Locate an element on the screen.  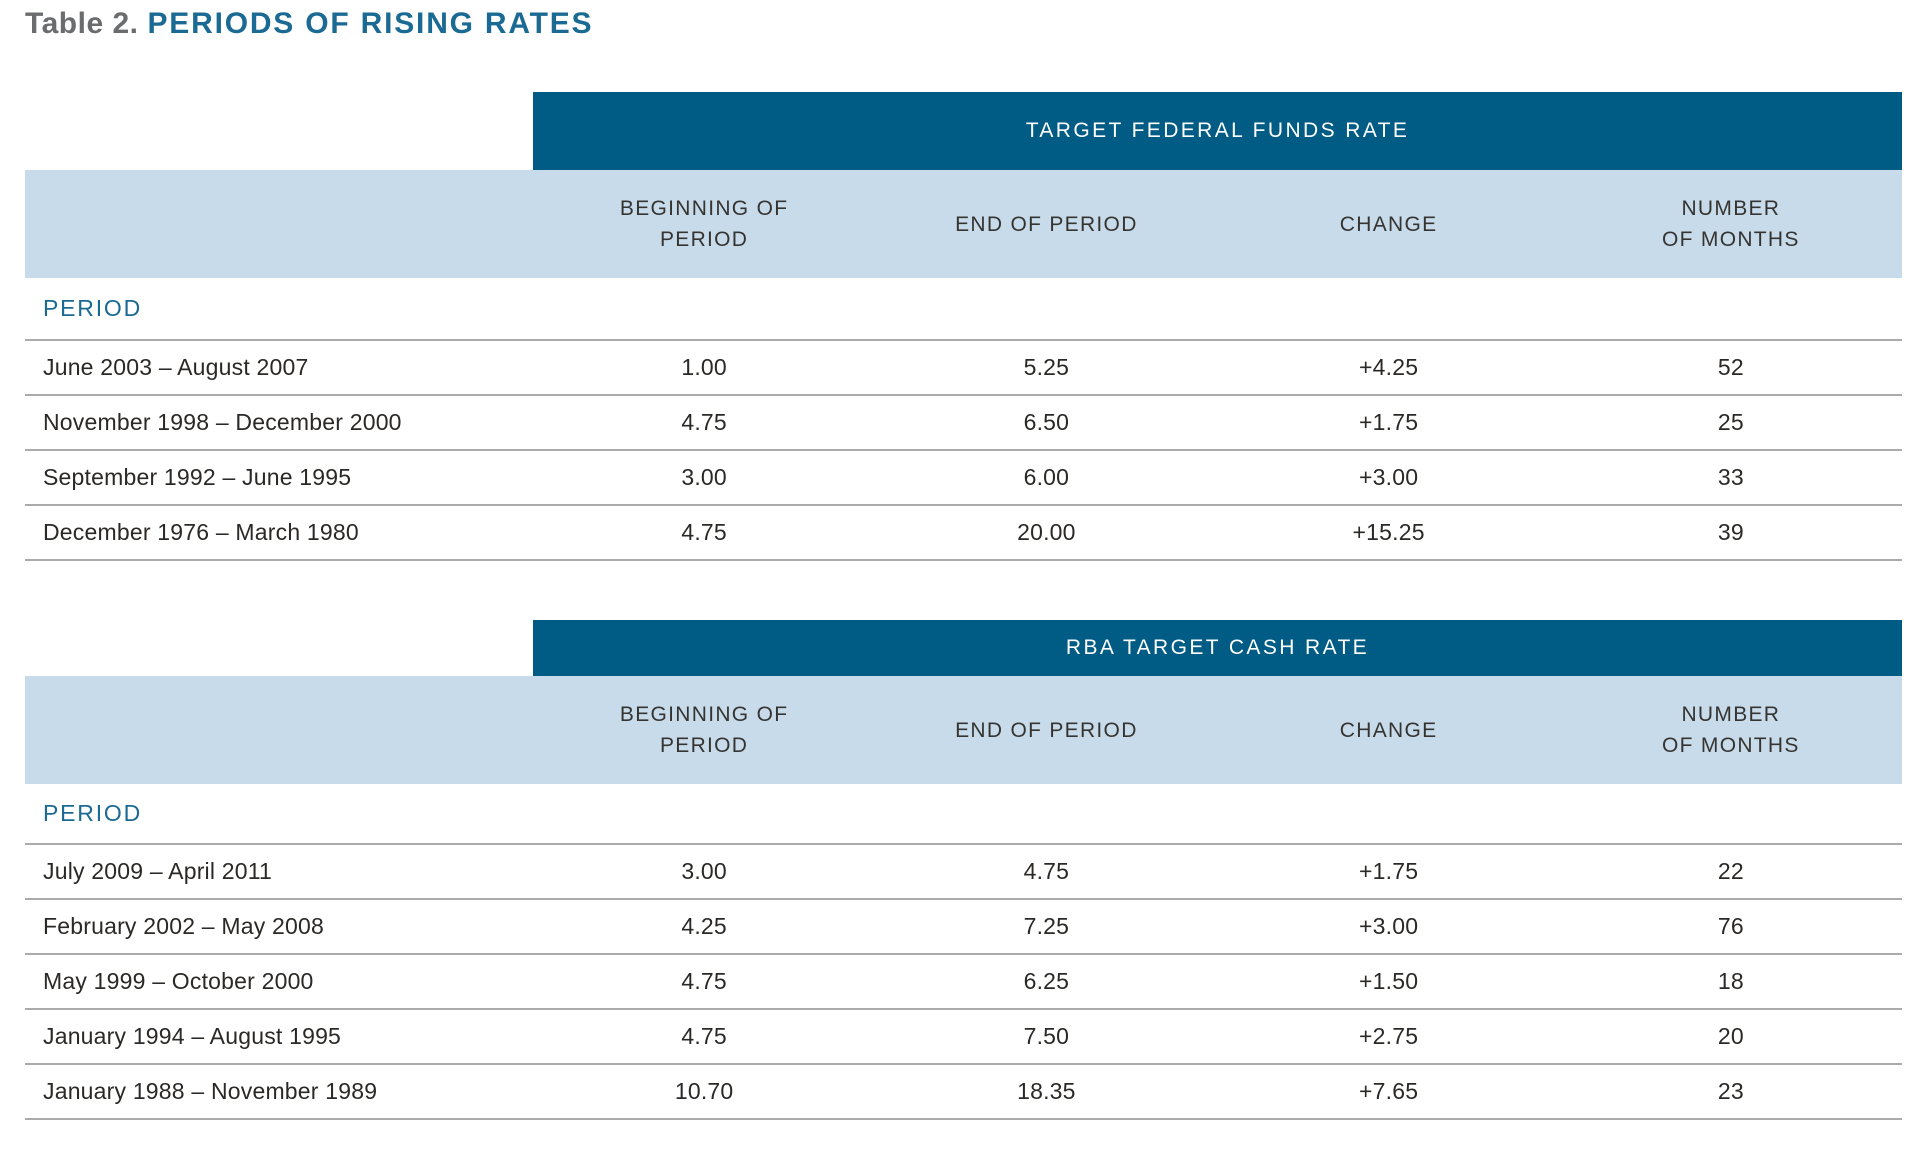
period-cell: November 1998 – December 2000 is located at coordinates (222, 422).